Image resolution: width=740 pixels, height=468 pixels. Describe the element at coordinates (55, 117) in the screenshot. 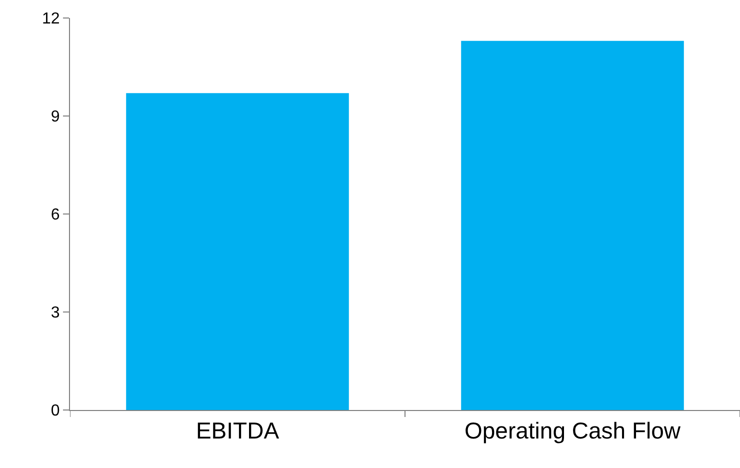

I see `y-tick-label: 9` at that location.